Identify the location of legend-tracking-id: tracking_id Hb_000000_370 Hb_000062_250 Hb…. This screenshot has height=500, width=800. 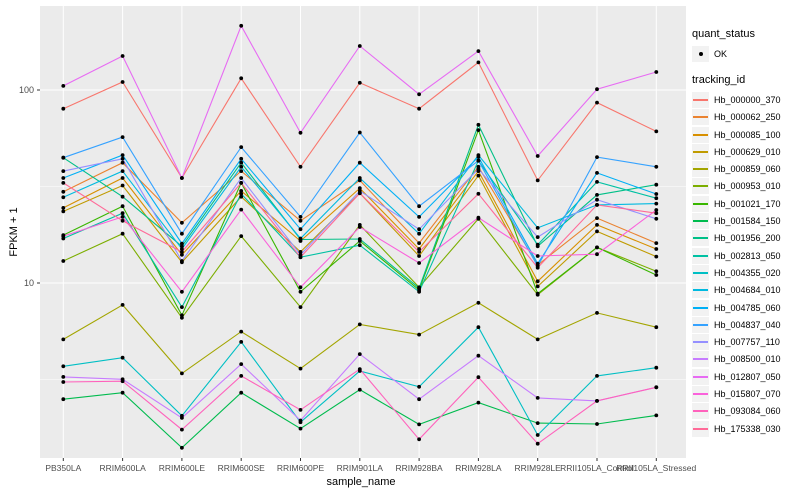
(746, 255).